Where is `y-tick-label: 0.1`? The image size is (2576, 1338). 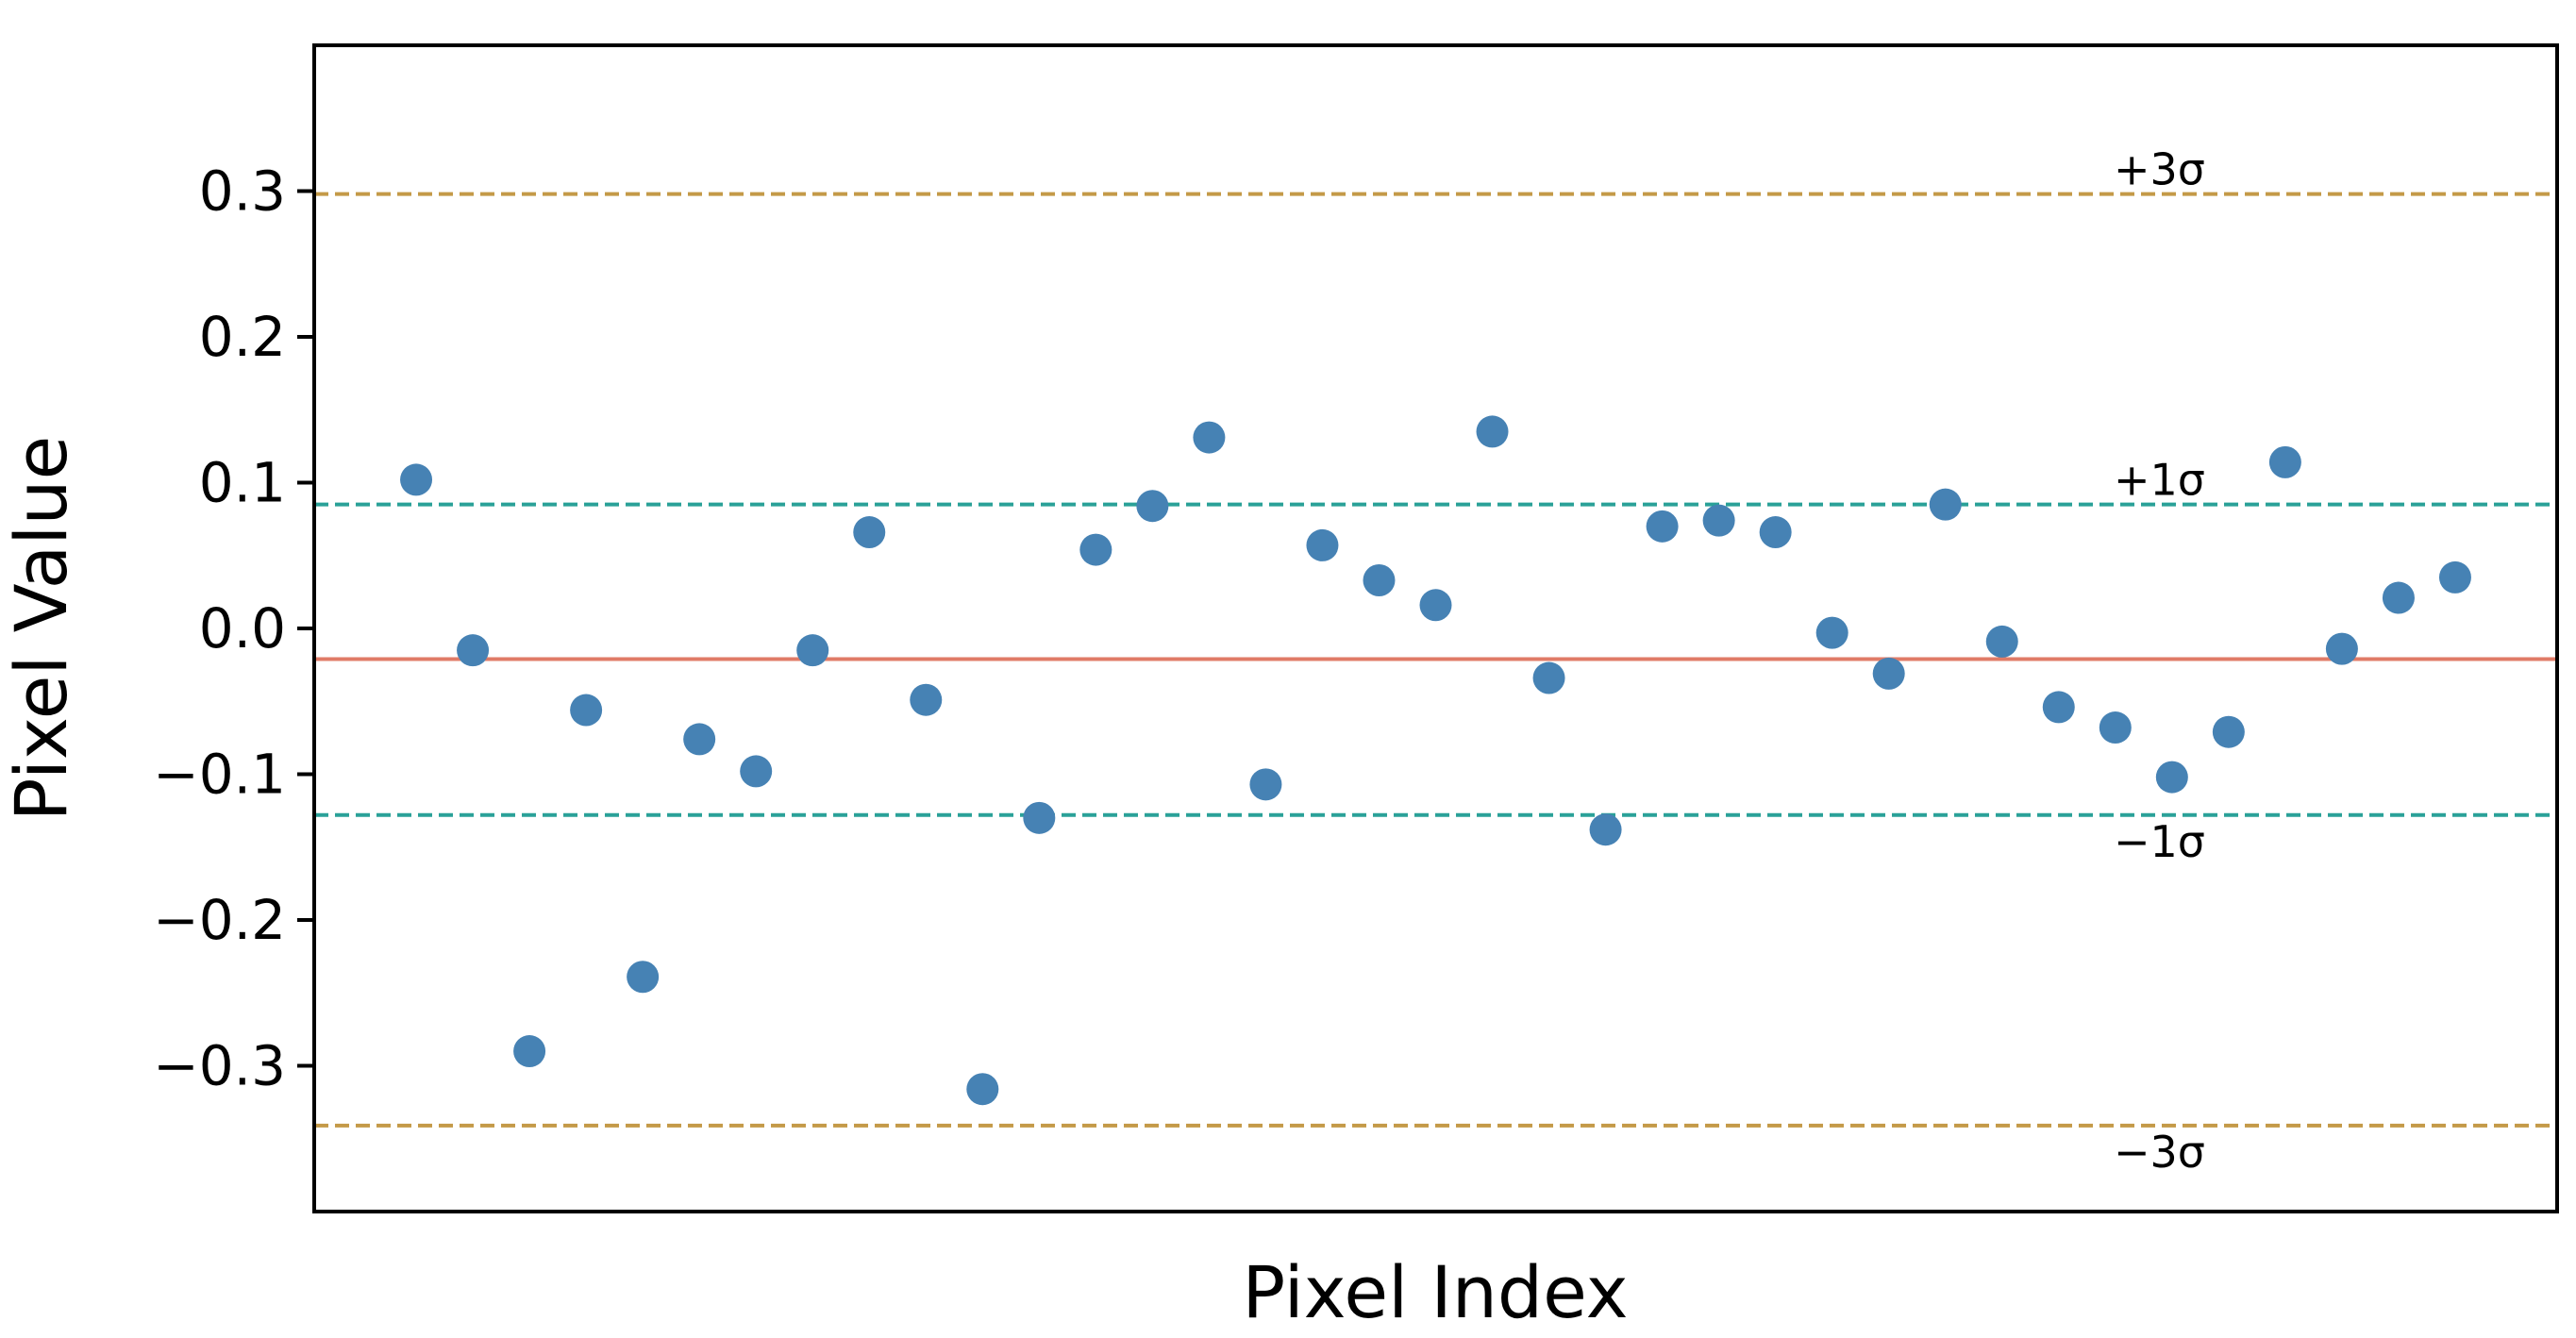
y-tick-label: 0.1 is located at coordinates (242, 483).